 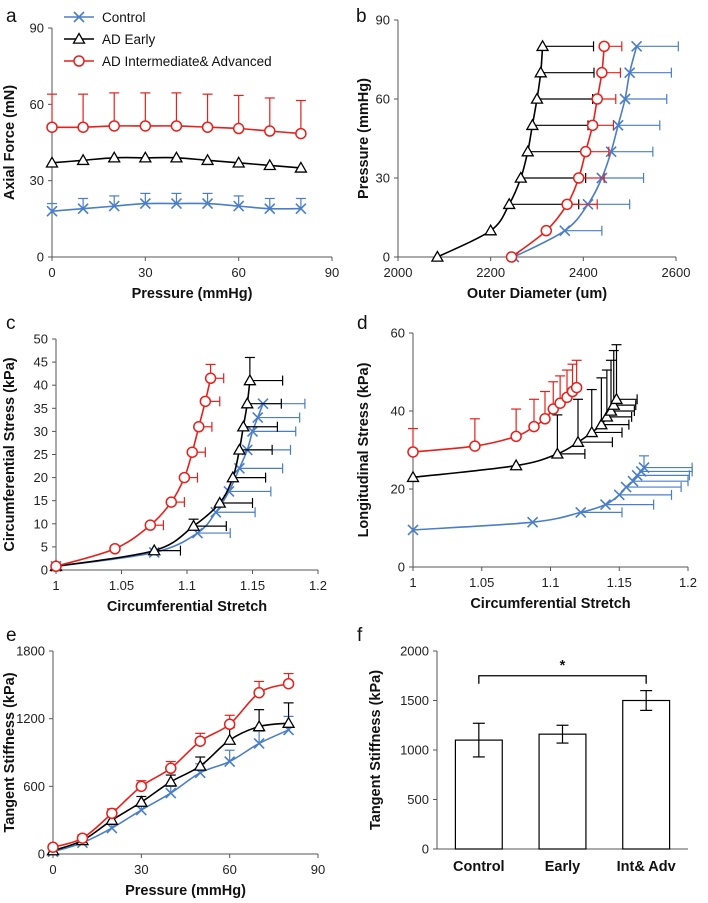 I want to click on legend-marker, so click(x=79, y=38).